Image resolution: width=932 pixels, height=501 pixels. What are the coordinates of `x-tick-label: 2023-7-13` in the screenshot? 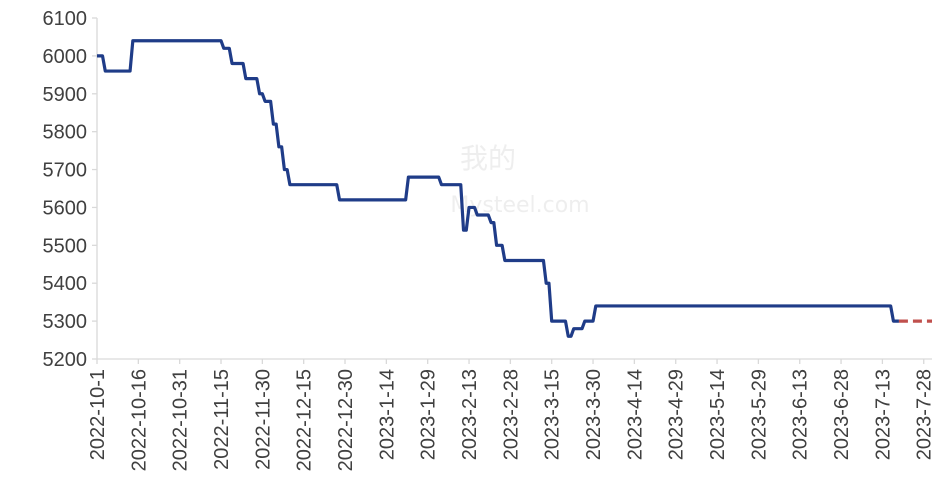 It's located at (883, 414).